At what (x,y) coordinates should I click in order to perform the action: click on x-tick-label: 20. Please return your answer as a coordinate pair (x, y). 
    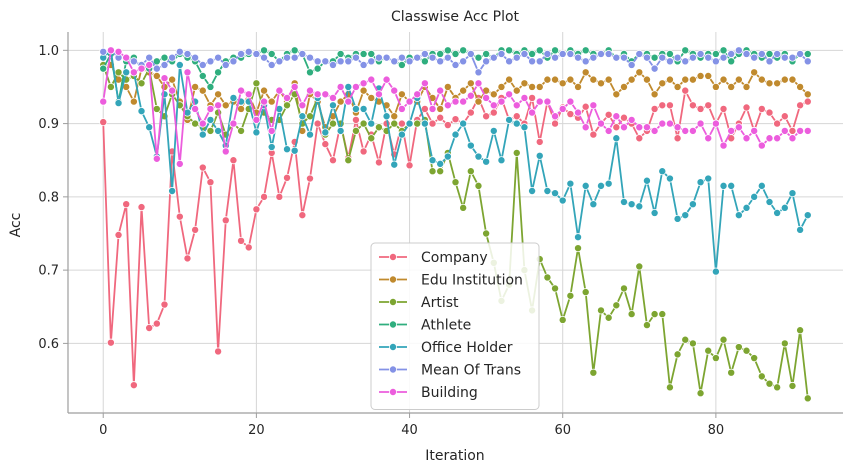
    Looking at the image, I should click on (256, 430).